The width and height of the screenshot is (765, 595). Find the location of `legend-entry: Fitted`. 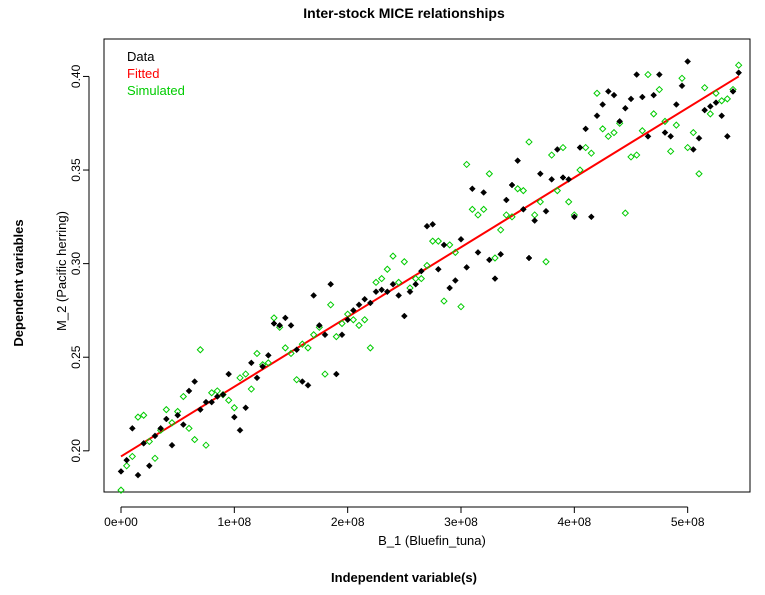

legend-entry: Fitted is located at coordinates (143, 73).